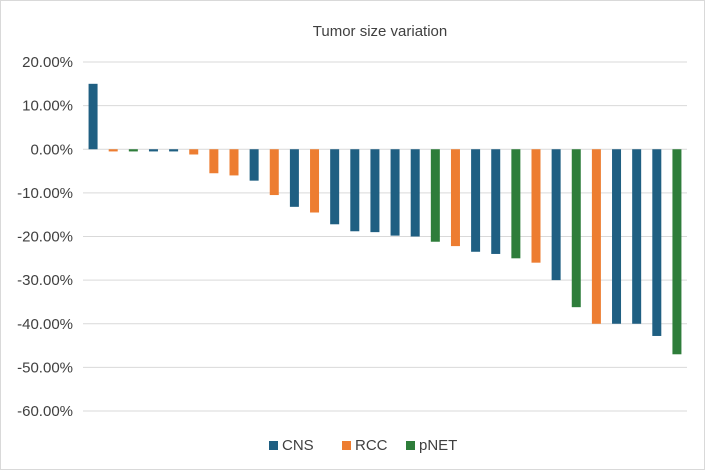 Image resolution: width=705 pixels, height=470 pixels. I want to click on y-tick-label: 10.00%, so click(47, 106).